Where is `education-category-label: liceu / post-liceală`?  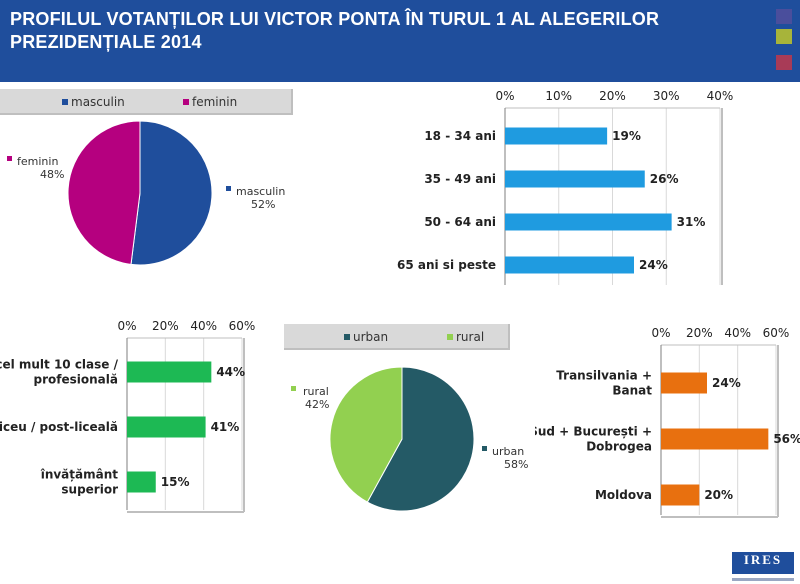 education-category-label: liceu / post-liceală is located at coordinates (59, 427).